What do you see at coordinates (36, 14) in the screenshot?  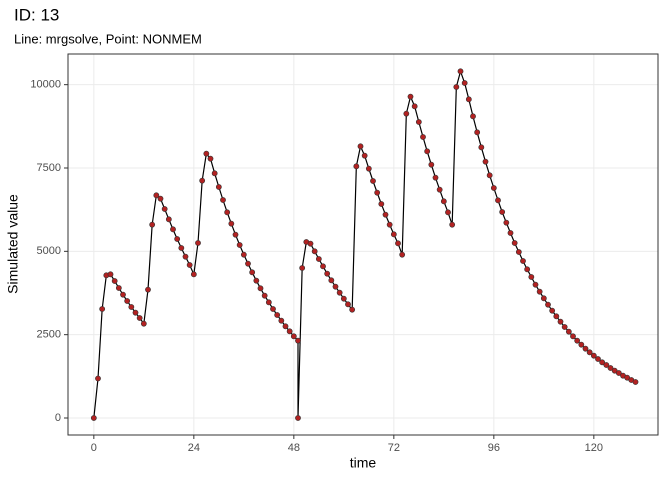 I see `chart-title: ID: 13` at bounding box center [36, 14].